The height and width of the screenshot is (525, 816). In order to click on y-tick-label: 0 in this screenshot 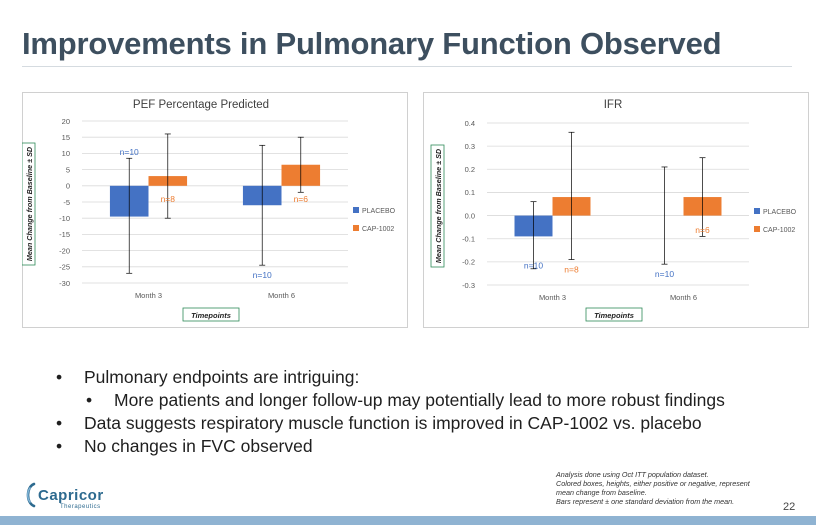, I will do `click(68, 186)`.